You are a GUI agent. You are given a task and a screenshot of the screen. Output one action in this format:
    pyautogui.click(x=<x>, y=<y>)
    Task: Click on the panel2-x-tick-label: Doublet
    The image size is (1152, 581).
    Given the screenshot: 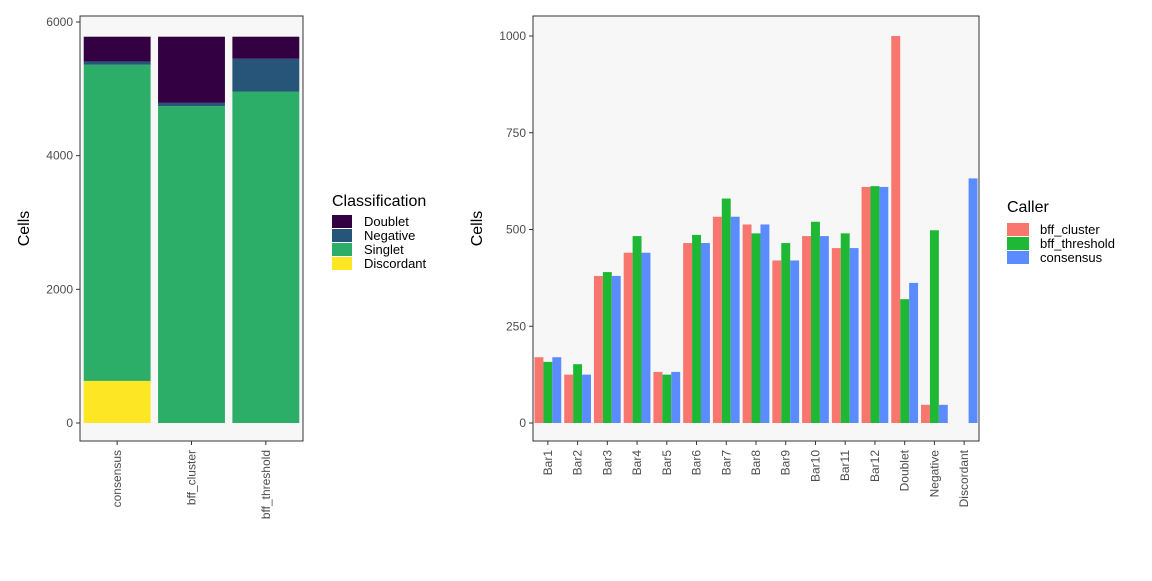 What is the action you would take?
    pyautogui.click(x=905, y=470)
    